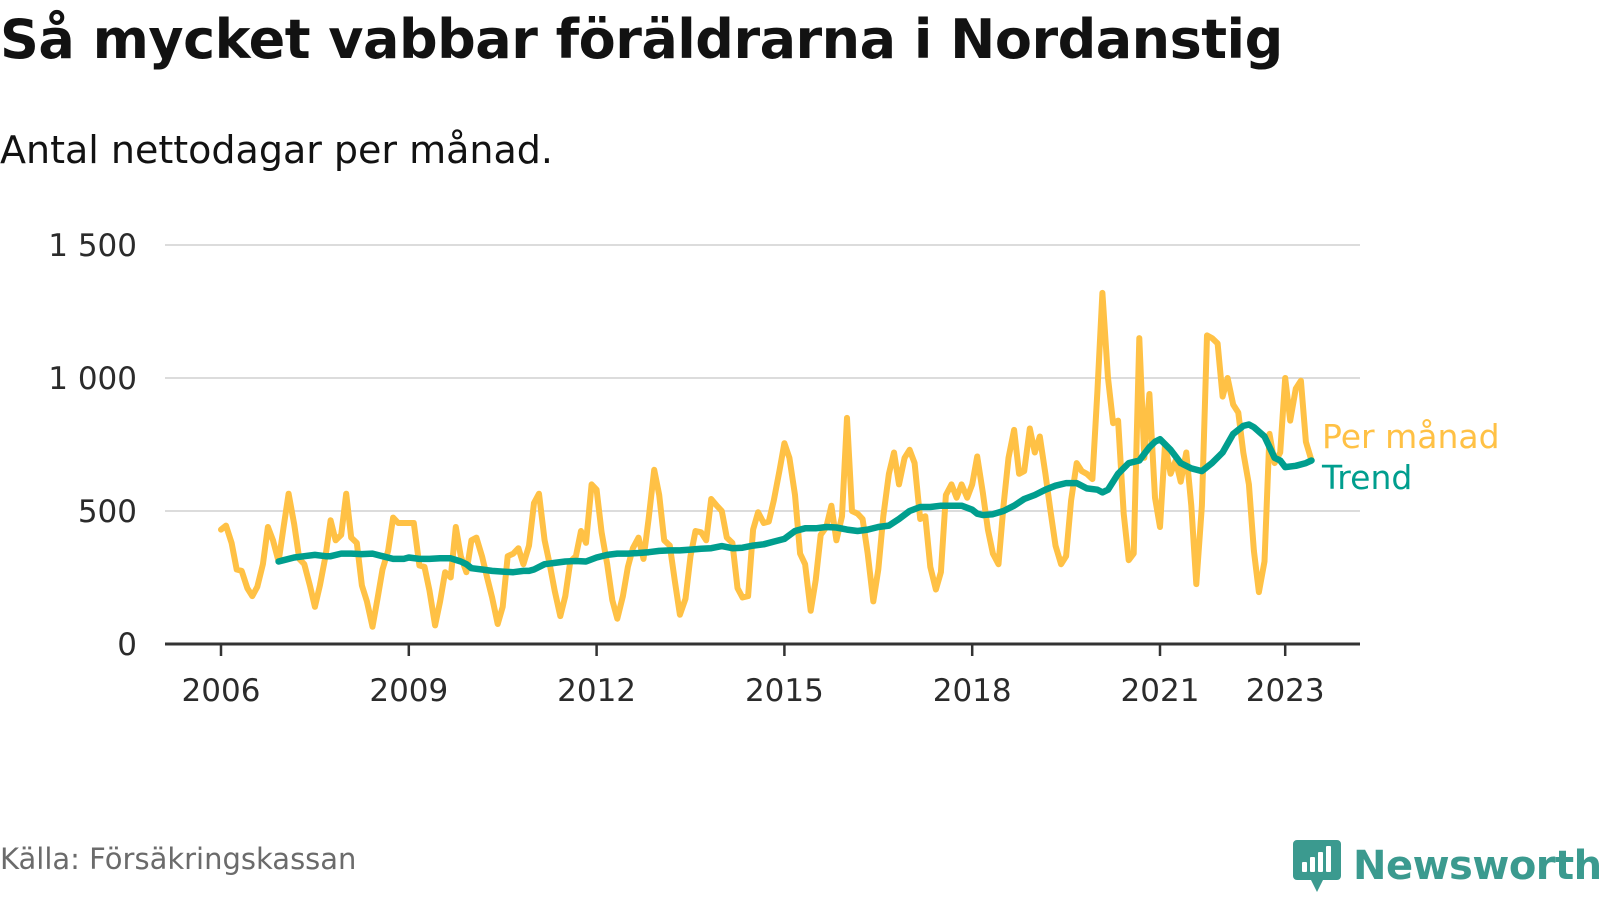  What do you see at coordinates (1317, 866) in the screenshot?
I see `newsworthy-logo-icon` at bounding box center [1317, 866].